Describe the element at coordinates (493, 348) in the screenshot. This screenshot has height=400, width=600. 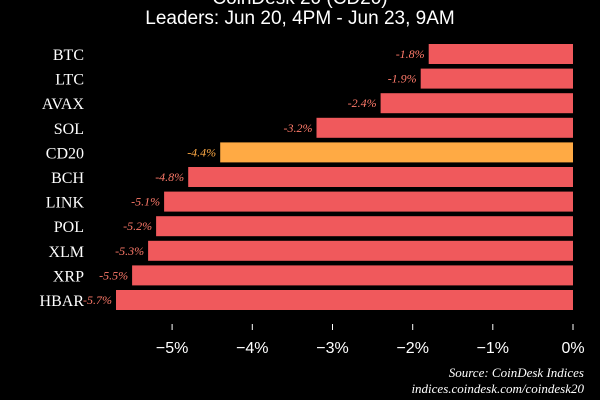
I see `x-tick-label-4: −1%` at that location.